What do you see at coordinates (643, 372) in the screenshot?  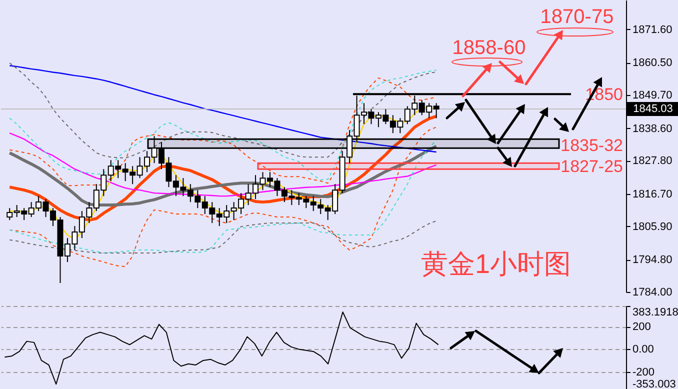 I see `y-tick-label: -200` at bounding box center [643, 372].